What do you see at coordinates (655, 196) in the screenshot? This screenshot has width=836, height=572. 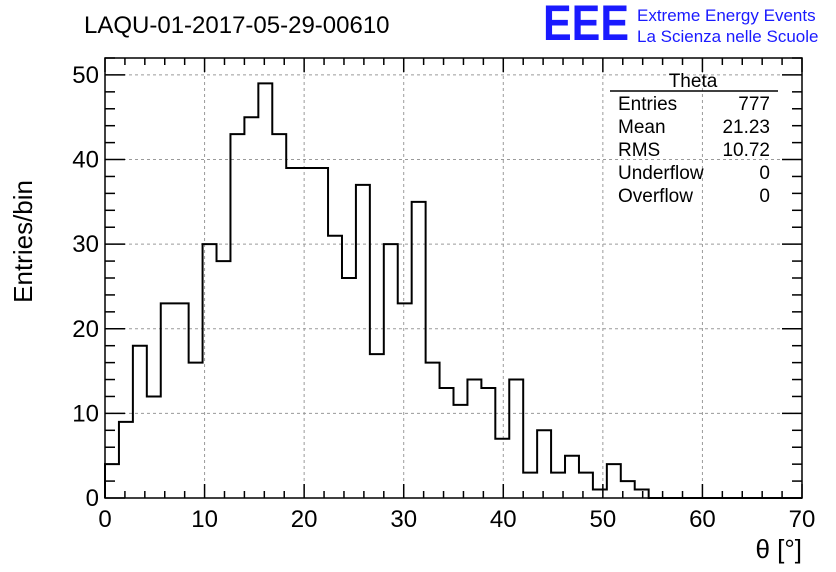 I see `stats-row-label: Overflow` at bounding box center [655, 196].